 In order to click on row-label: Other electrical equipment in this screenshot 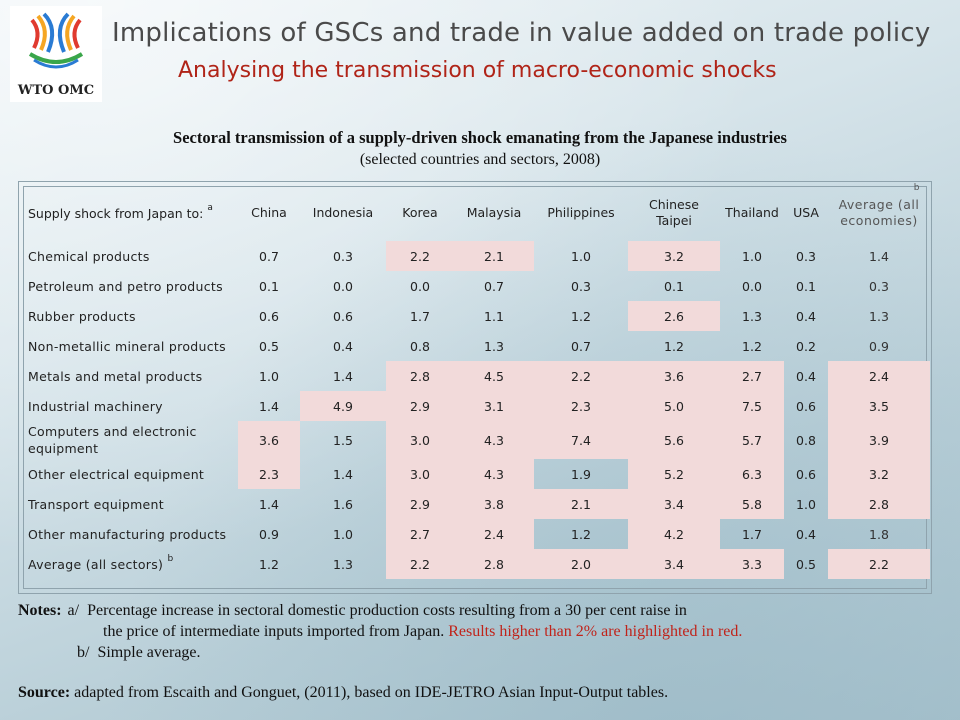, I will do `click(130, 474)`.